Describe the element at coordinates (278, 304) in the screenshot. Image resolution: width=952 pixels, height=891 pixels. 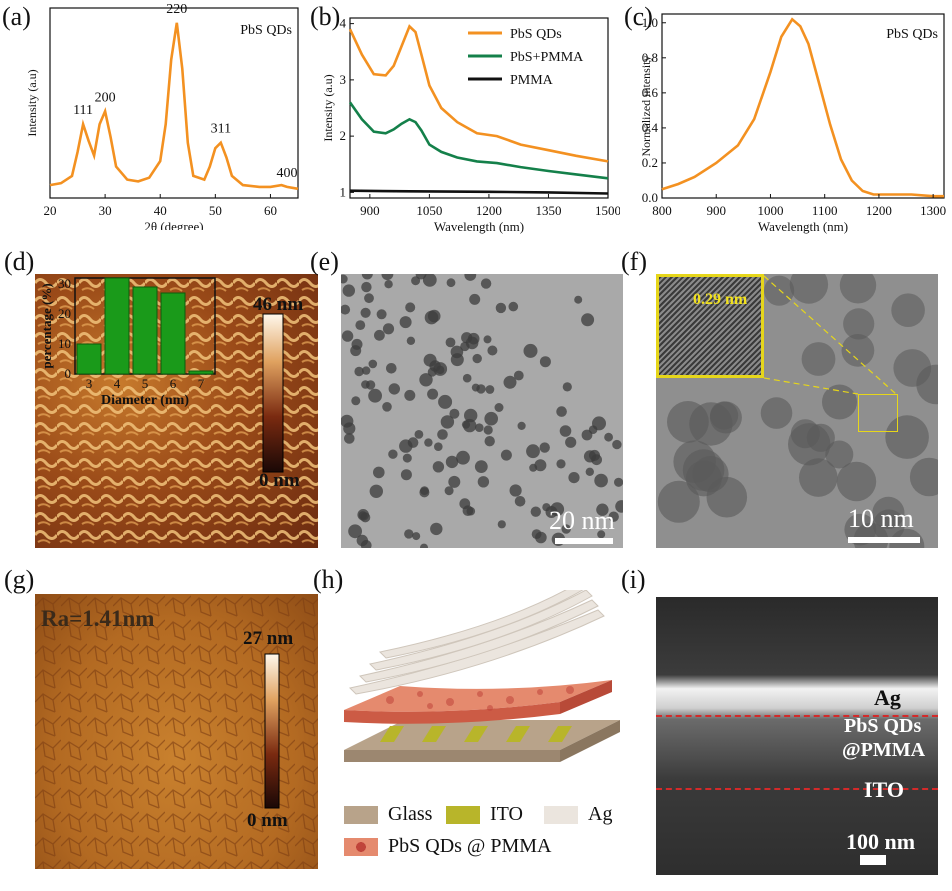
I see `colorbar-max-label: 46 nm` at that location.